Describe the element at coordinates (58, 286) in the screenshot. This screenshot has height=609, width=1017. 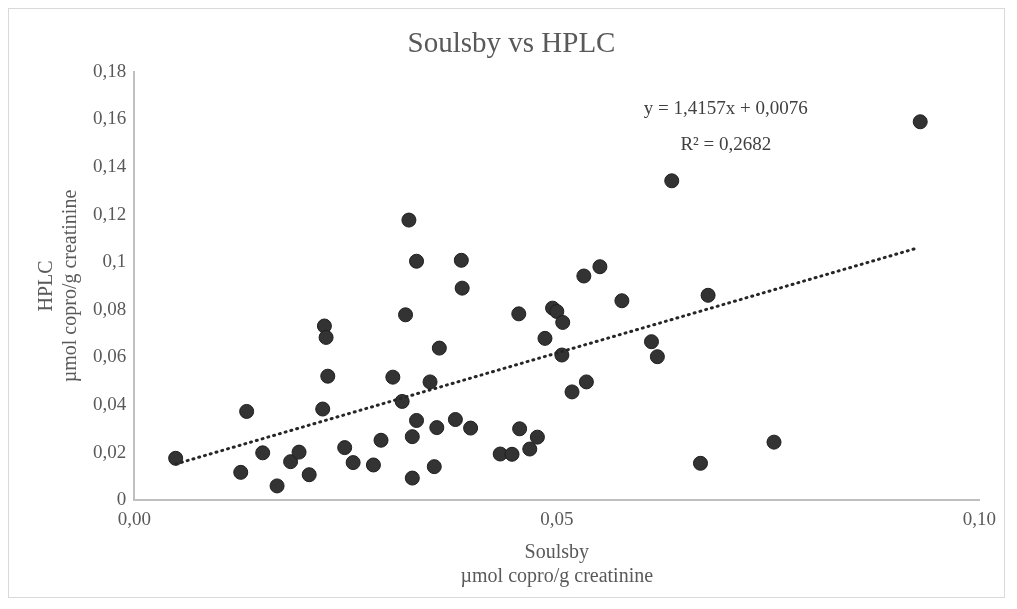
I see `y-axis-title: HPLC µmol copro/g creatinine` at that location.